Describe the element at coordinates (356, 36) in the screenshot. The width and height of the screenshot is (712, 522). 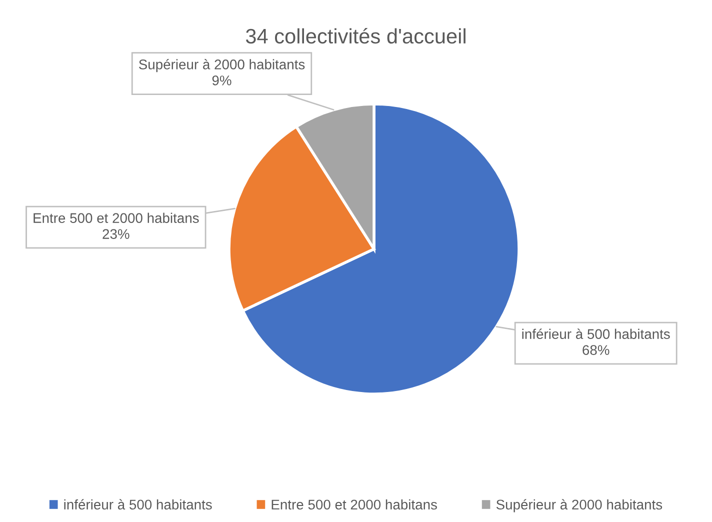
I see `chart-title: 34 collectivités d'accueil` at that location.